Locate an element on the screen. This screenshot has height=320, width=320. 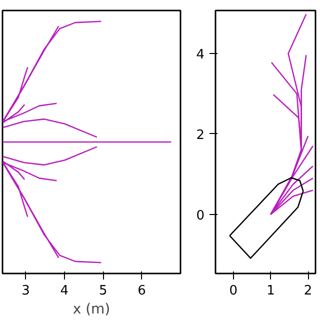
x-axis-title: x (m) is located at coordinates (91, 310).